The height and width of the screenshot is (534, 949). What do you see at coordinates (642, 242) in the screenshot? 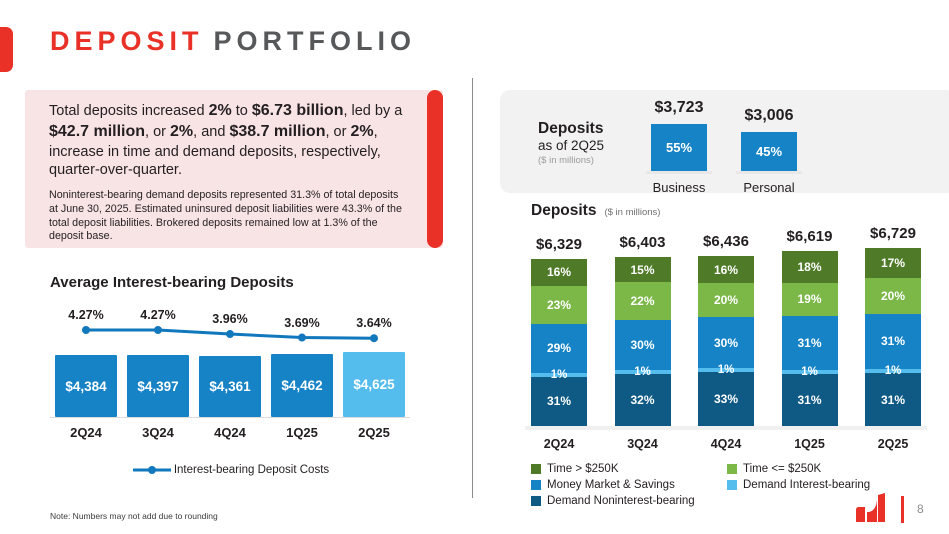
I see `stacked-total-label: $6,403` at bounding box center [642, 242].